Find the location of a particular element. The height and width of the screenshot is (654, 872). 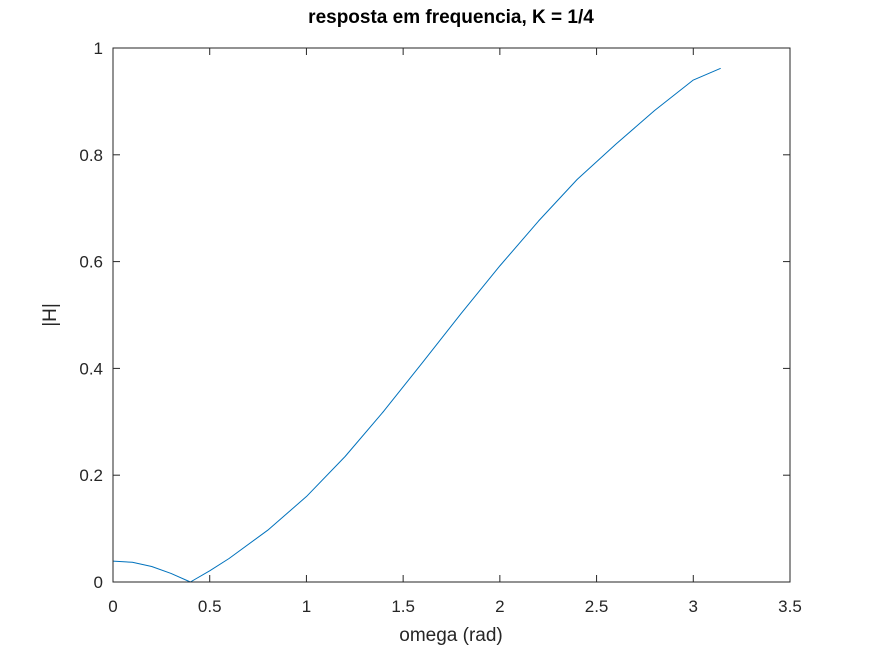

x-tick-label: 0 is located at coordinates (112, 606).